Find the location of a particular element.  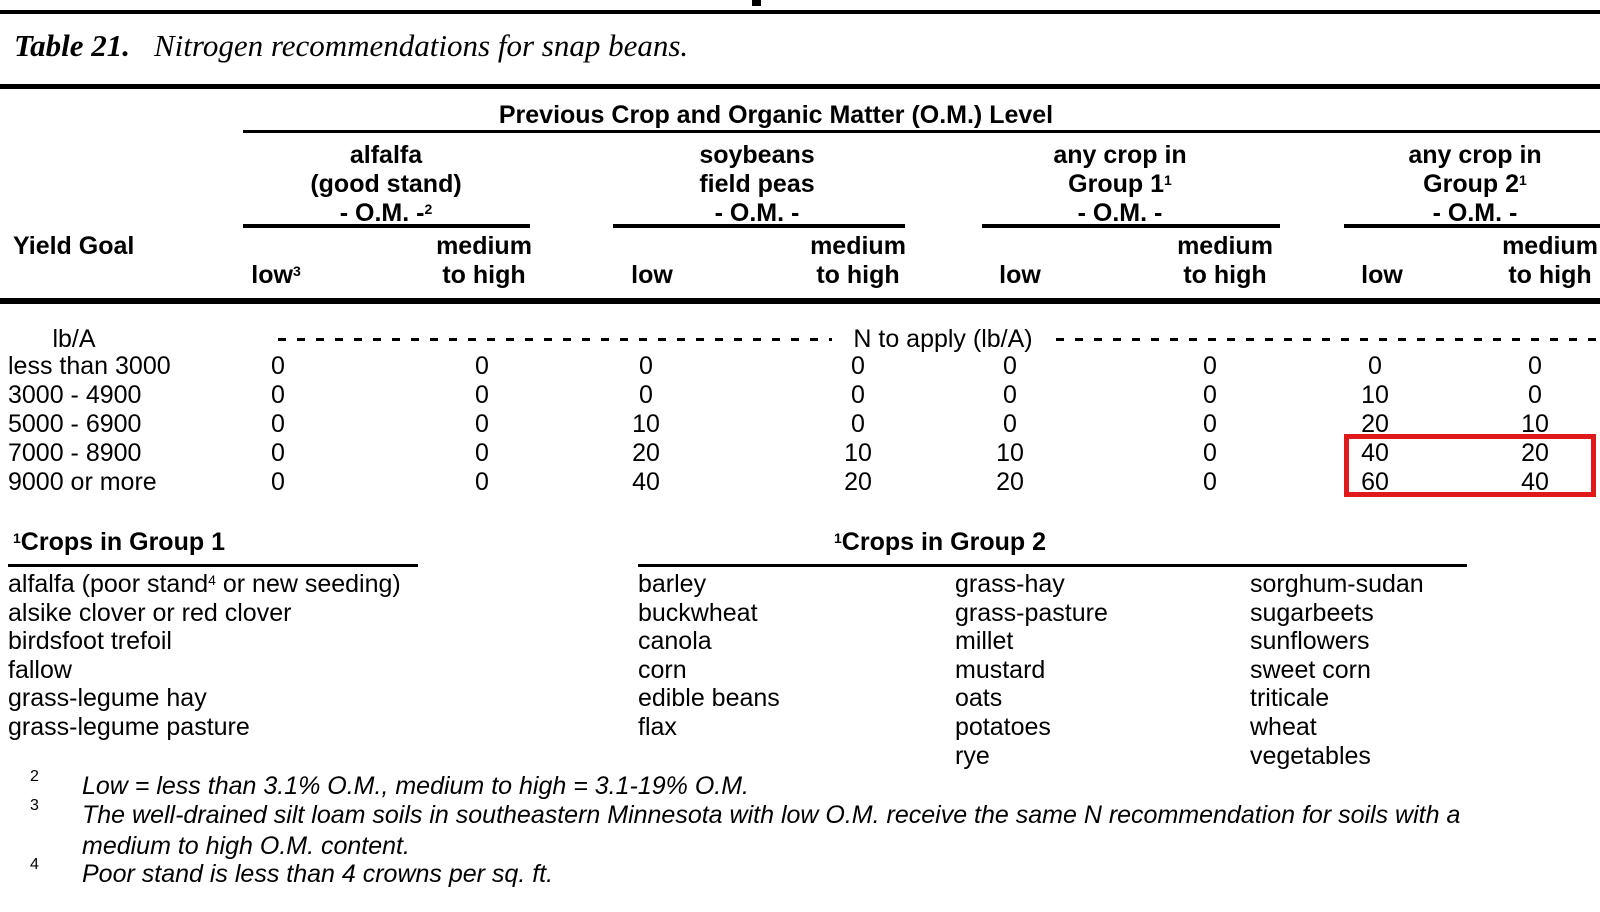

cutoff-character-mark is located at coordinates (756, 3).